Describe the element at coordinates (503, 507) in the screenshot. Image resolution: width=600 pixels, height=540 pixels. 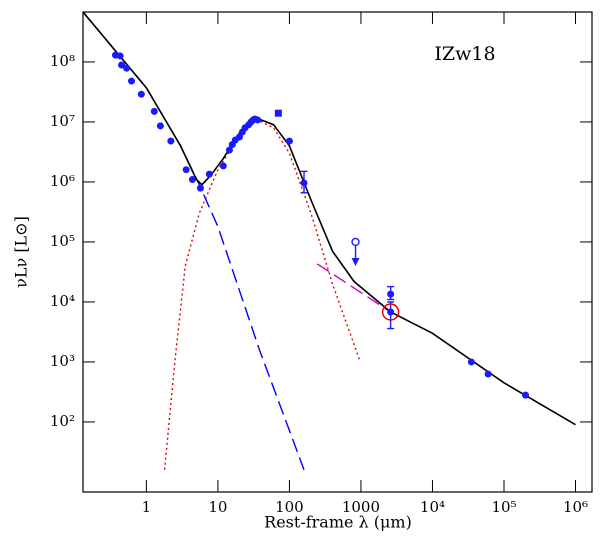
I see `x-tick-label: 10⁵` at that location.